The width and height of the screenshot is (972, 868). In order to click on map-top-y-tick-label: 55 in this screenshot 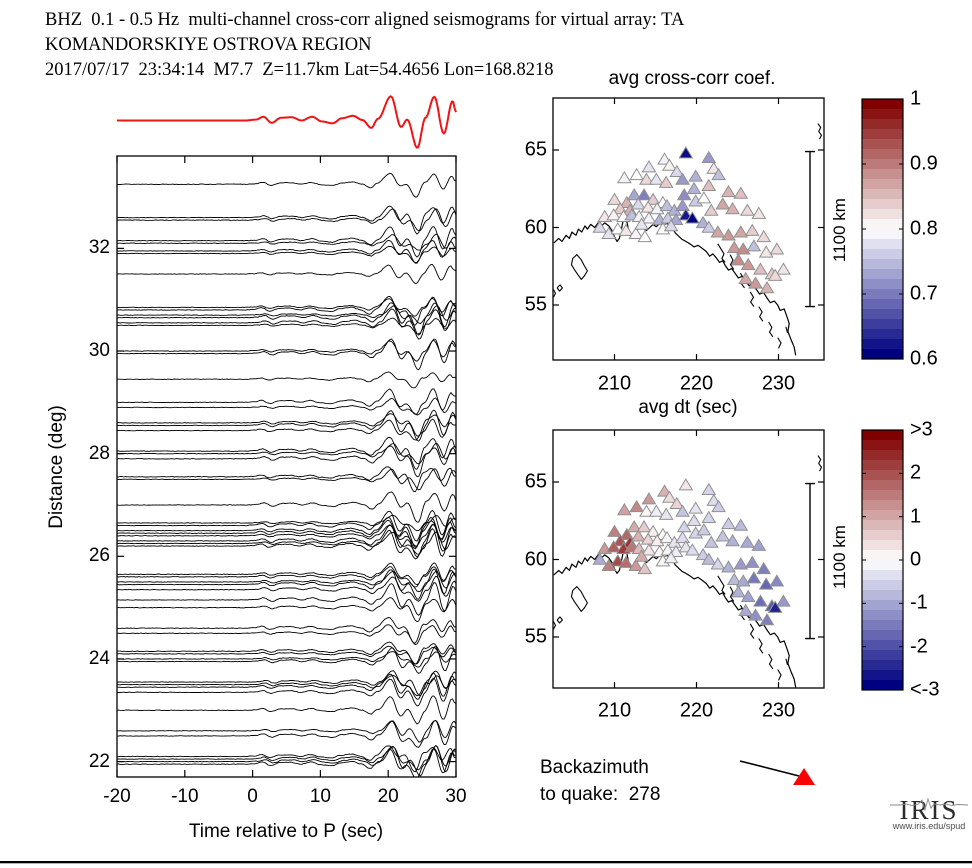, I will do `click(535, 304)`.